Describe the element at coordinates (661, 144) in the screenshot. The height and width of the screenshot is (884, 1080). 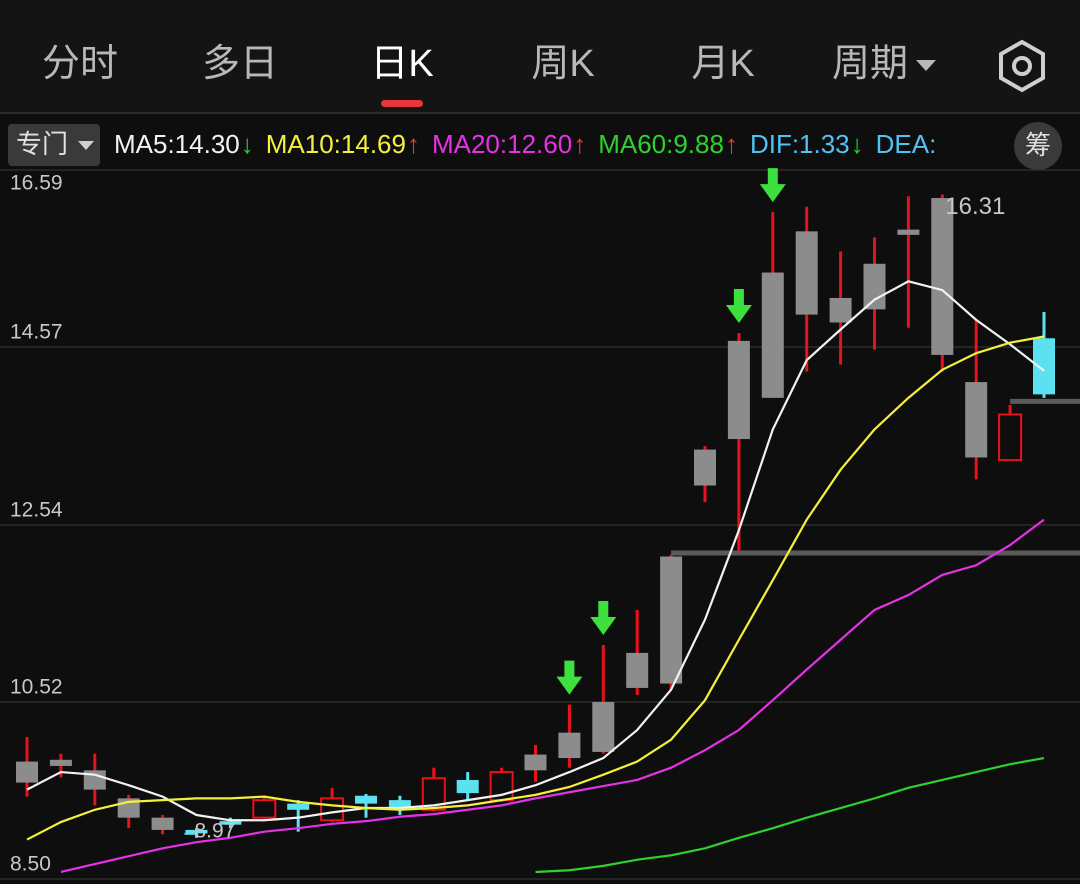
I see `indicator-label: MA60:9.88` at that location.